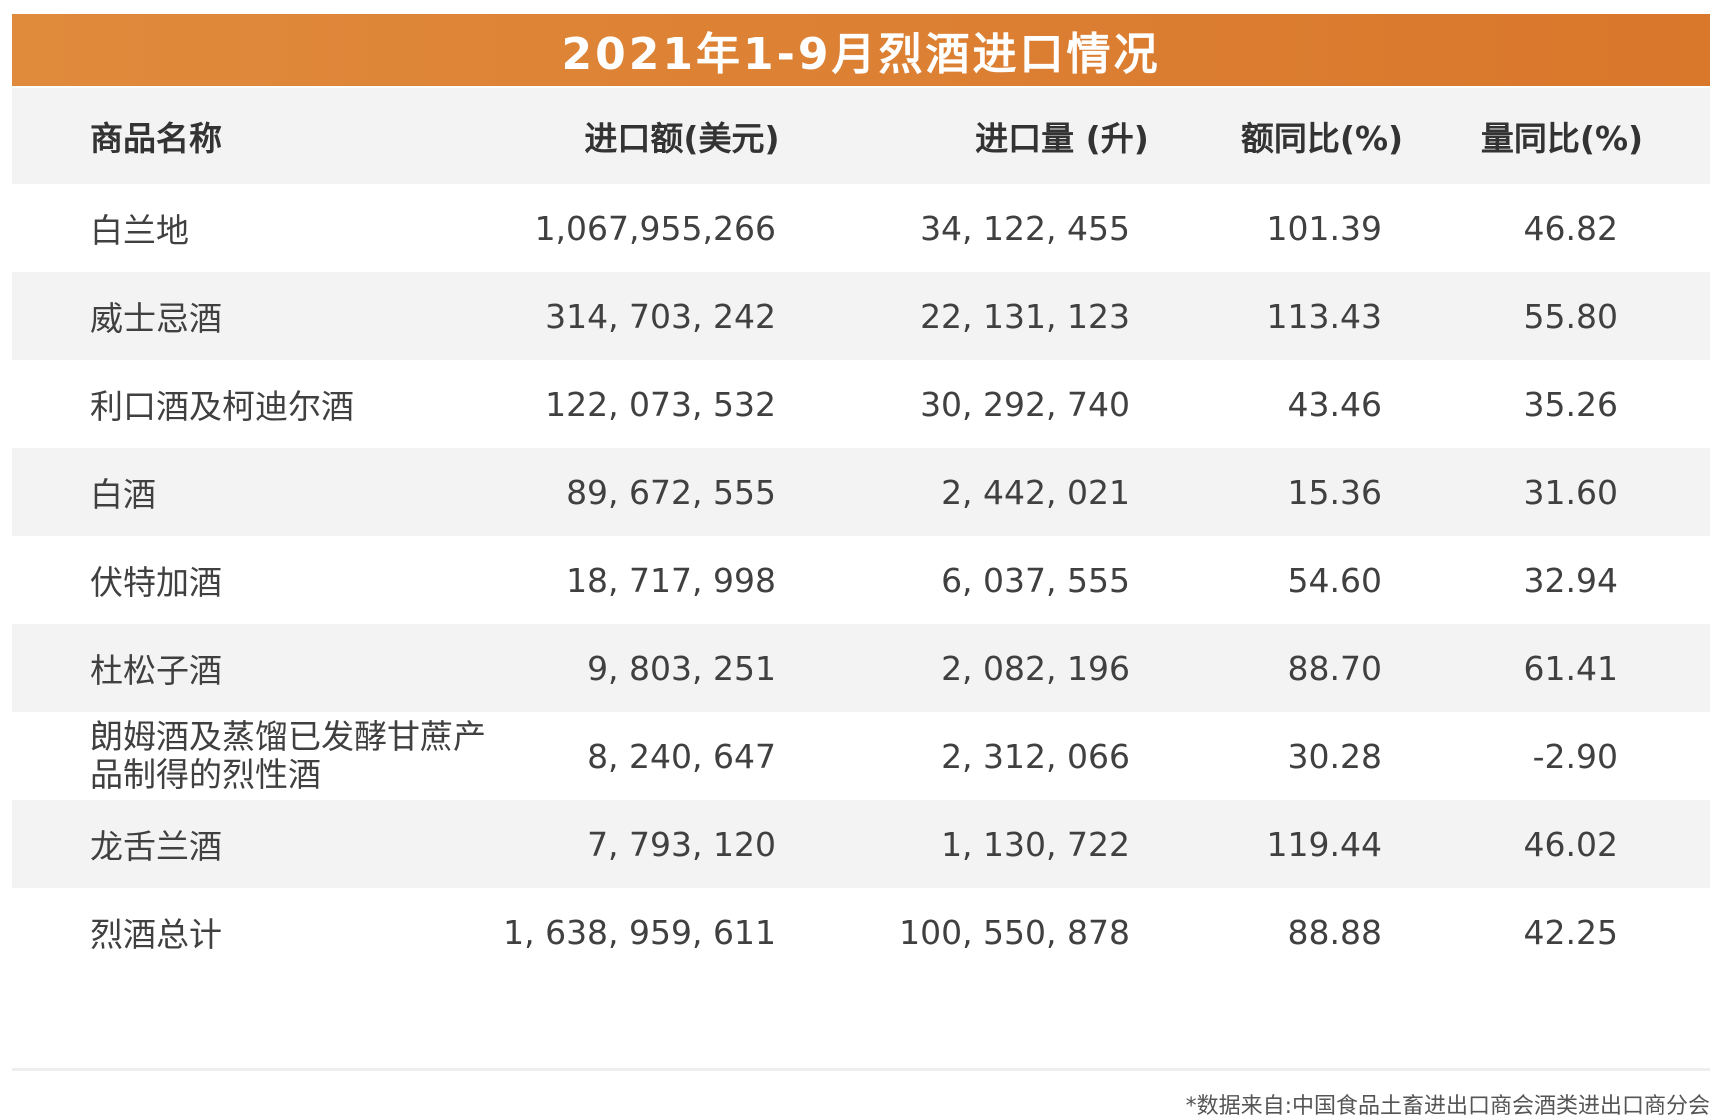 Image resolution: width=1718 pixels, height=1120 pixels. Describe the element at coordinates (1035, 844) in the screenshot. I see `cell-import-volume: 1, 130, 722` at that location.